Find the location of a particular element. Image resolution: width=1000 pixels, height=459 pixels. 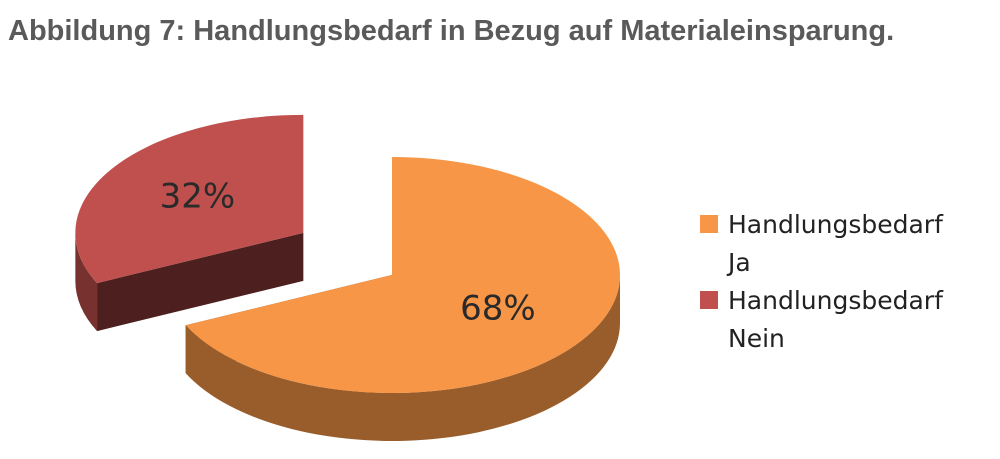

value-label: 32% is located at coordinates (198, 197).